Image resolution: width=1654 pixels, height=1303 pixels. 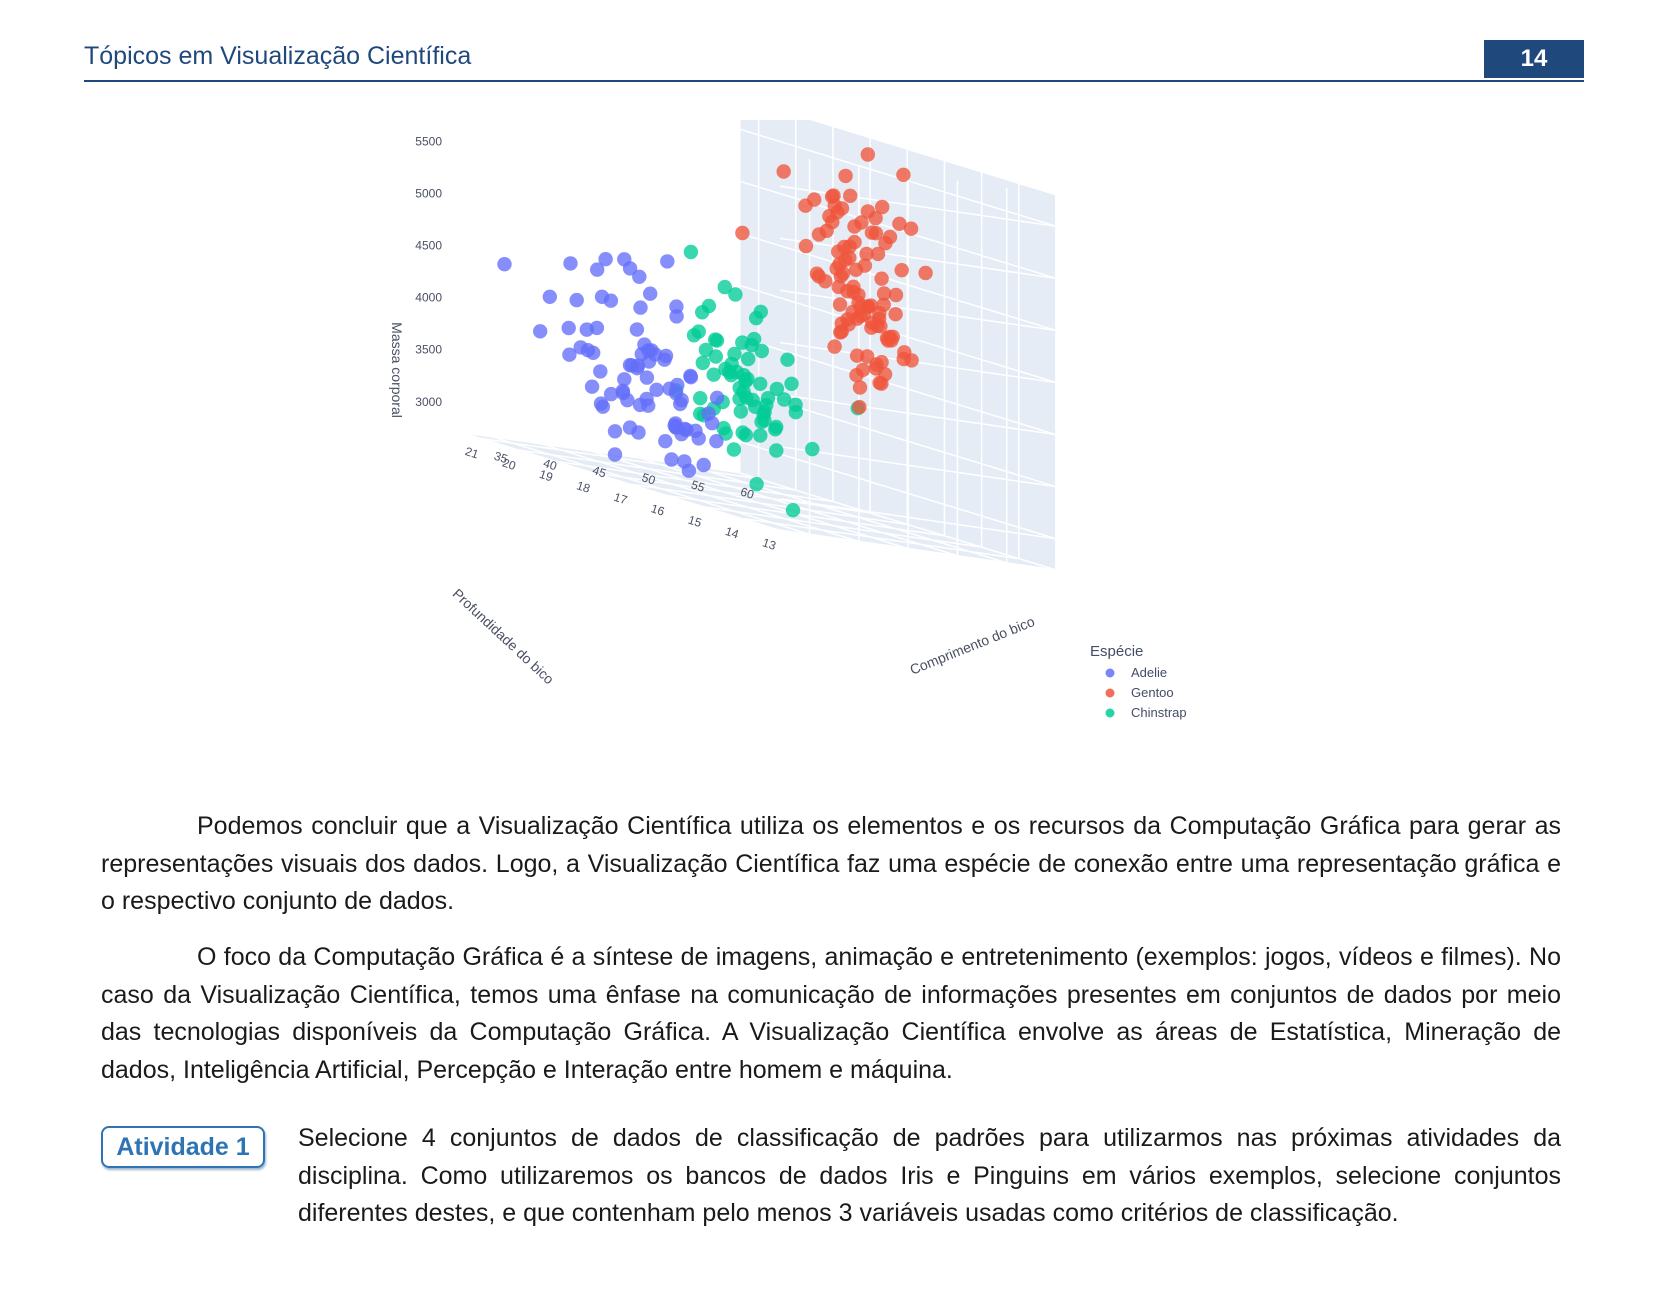 What do you see at coordinates (769, 544) in the screenshot?
I see `y-tick-label: 13` at bounding box center [769, 544].